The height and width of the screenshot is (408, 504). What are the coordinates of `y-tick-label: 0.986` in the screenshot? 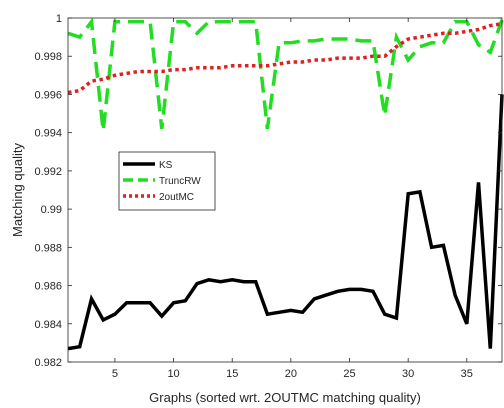 It's located at (48, 287).